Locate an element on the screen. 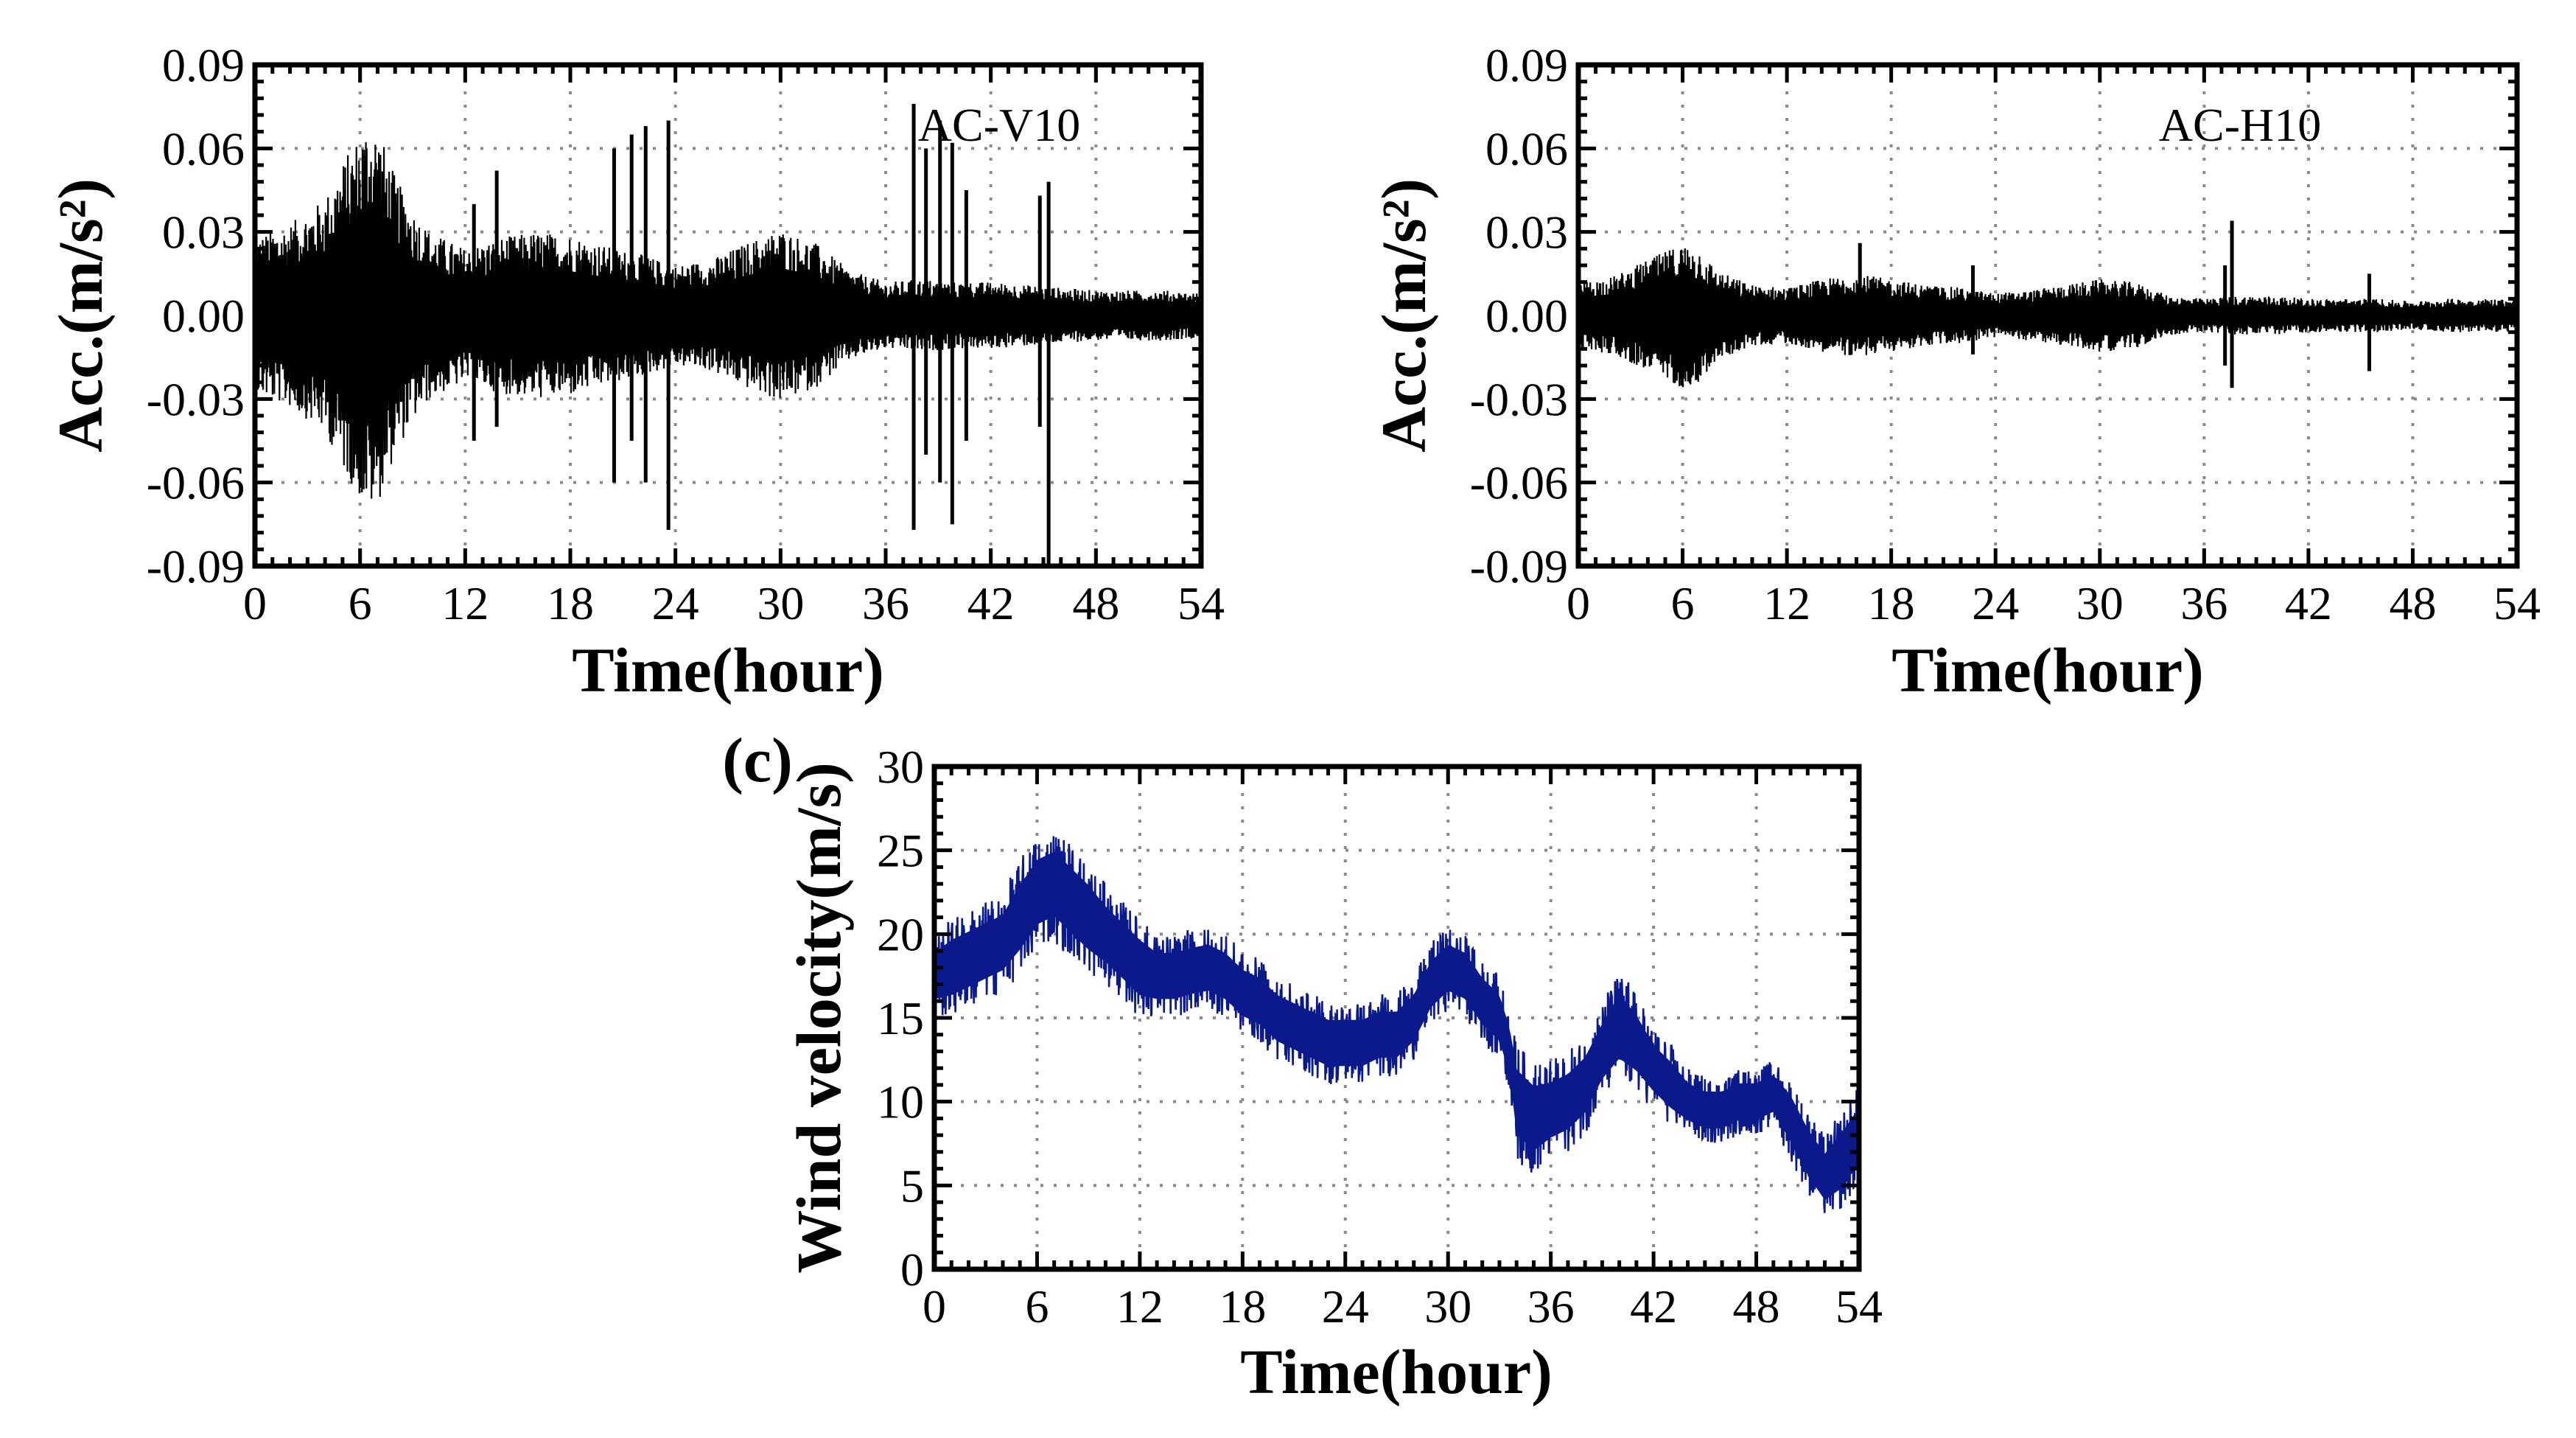 This screenshot has width=2576, height=1438. y-axis-title-wind-velocity: Wind velocity(m/s) is located at coordinates (818, 1018).